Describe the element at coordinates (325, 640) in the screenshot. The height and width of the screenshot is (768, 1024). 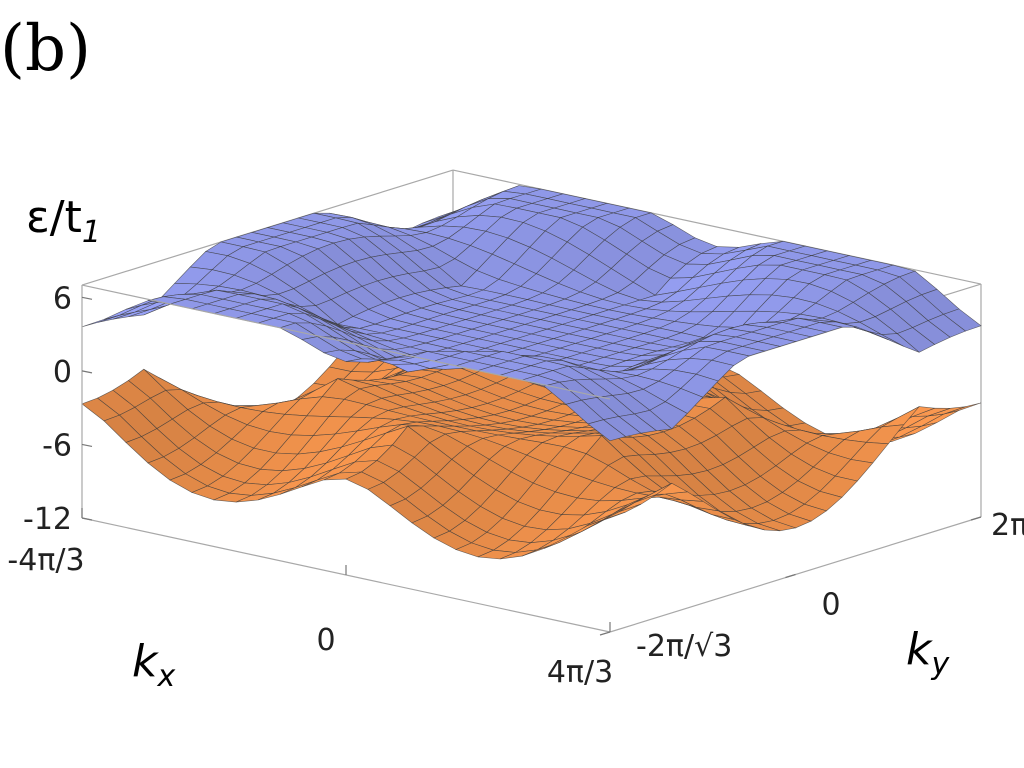
I see `x-tick-label-1: 0` at that location.